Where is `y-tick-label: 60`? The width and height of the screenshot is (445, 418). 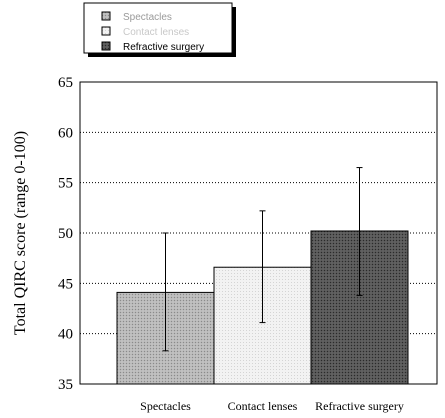 y-tick-label: 60 is located at coordinates (65, 133).